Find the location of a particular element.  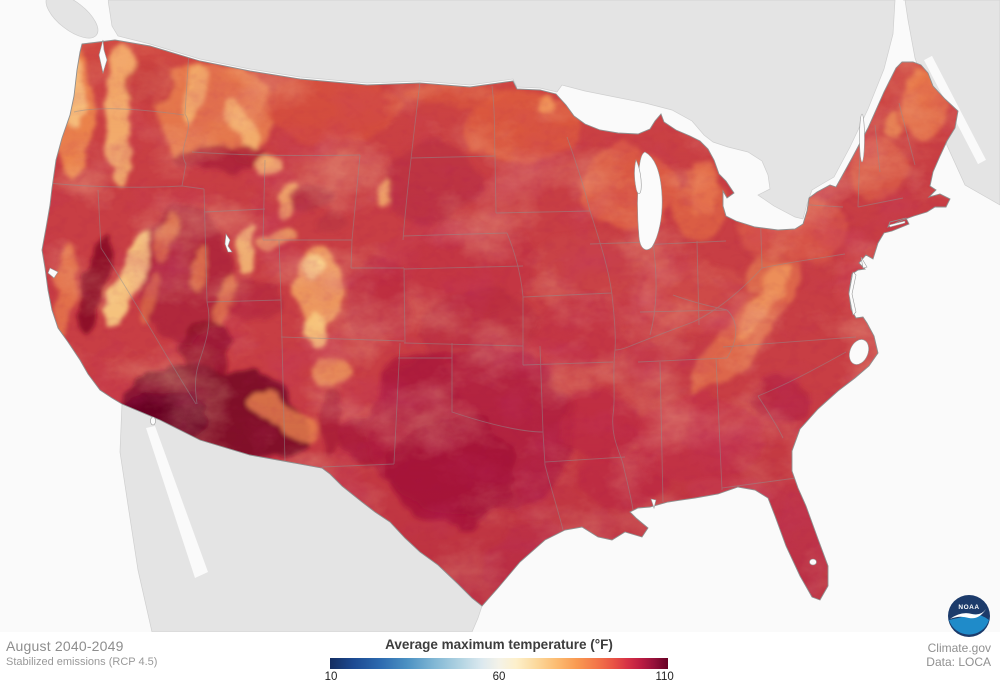

chesapeake-bay is located at coordinates (852, 293).